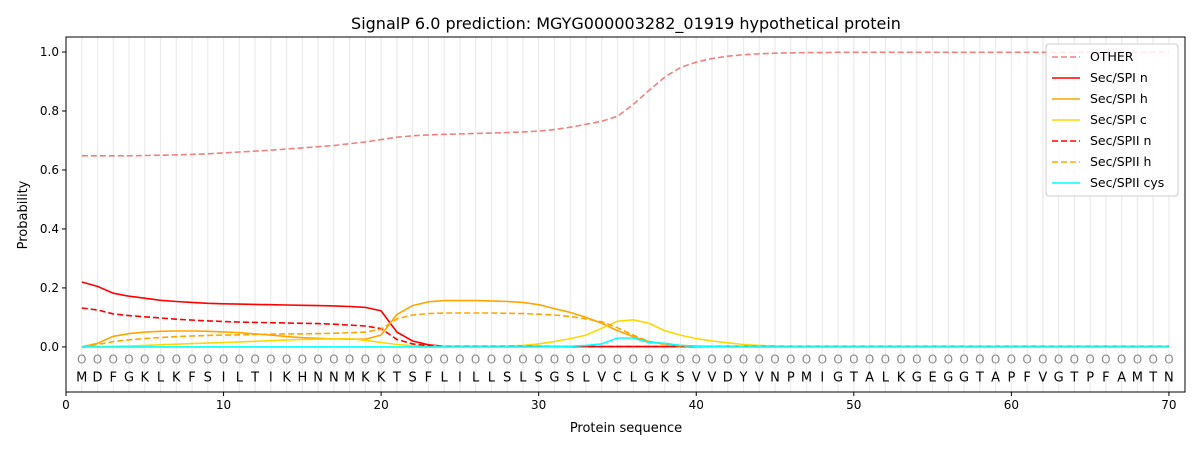 This screenshot has width=1200, height=450. What do you see at coordinates (728, 377) in the screenshot?
I see `residue-label: D` at bounding box center [728, 377].